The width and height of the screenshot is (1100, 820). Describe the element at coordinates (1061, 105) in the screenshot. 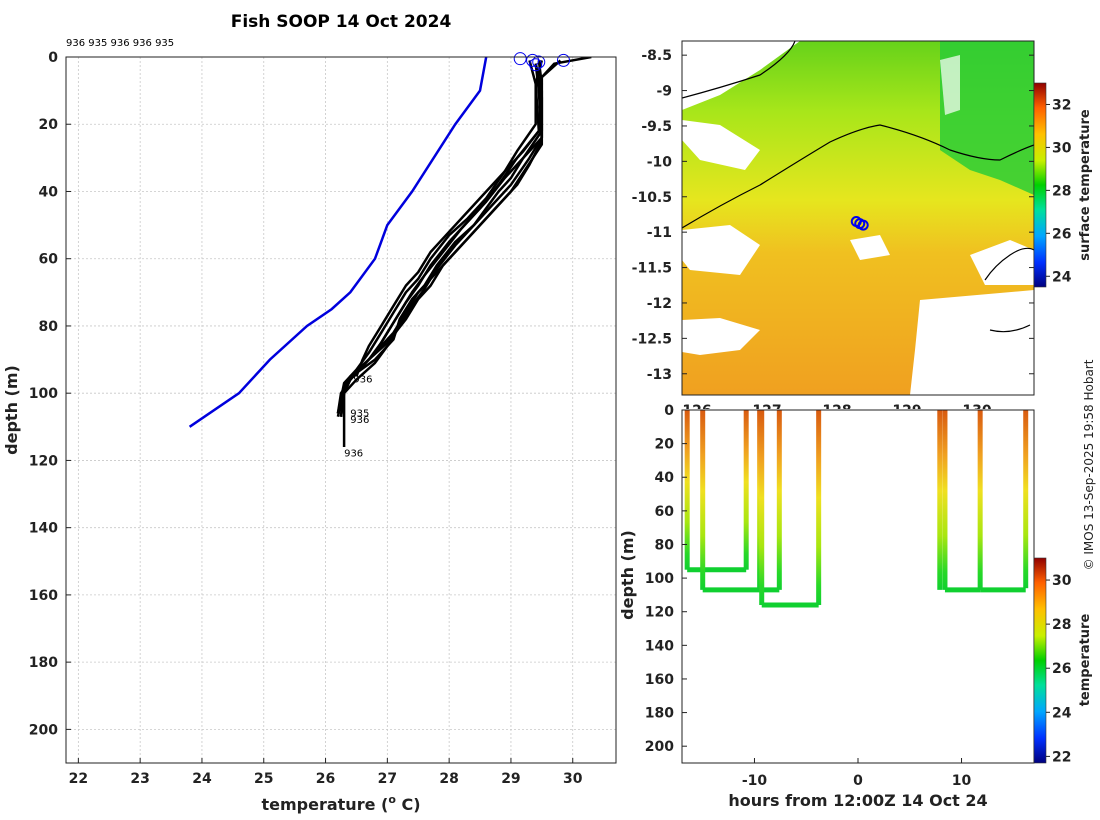

I see `map-colorbar-tick-label: 32` at that location.